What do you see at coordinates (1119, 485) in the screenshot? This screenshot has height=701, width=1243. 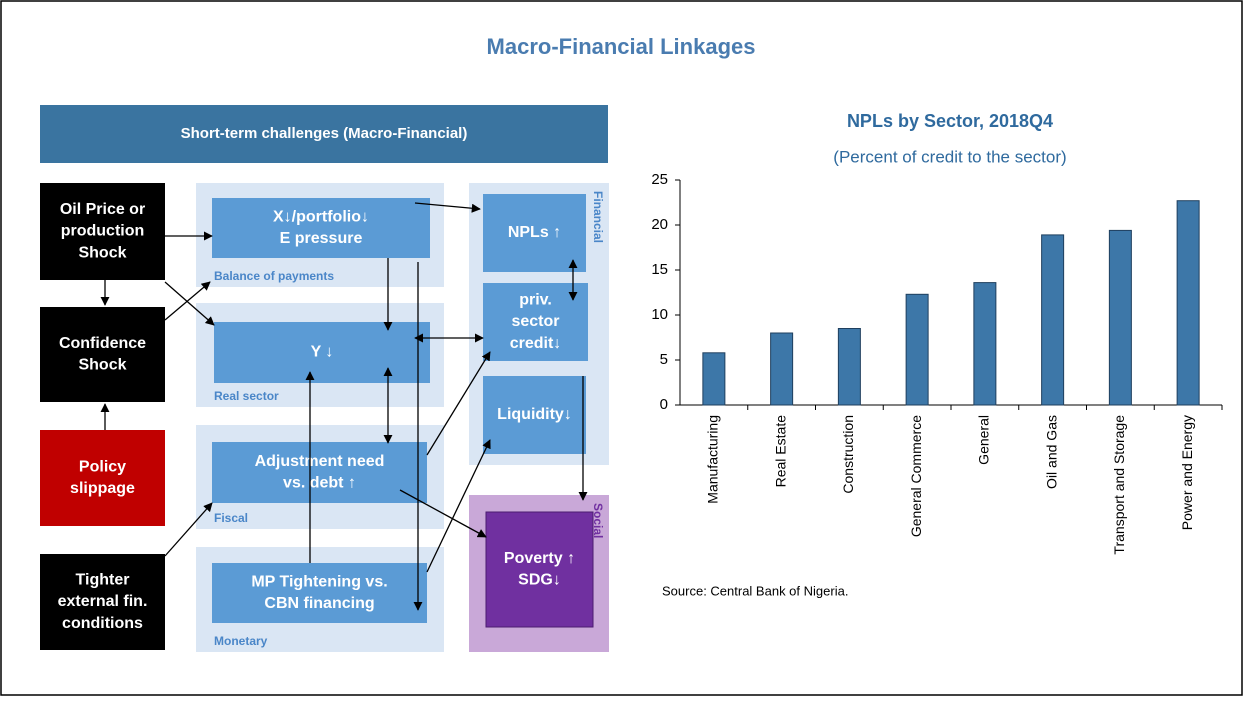 I see `x-tick-label: Transport and Storage` at bounding box center [1119, 485].